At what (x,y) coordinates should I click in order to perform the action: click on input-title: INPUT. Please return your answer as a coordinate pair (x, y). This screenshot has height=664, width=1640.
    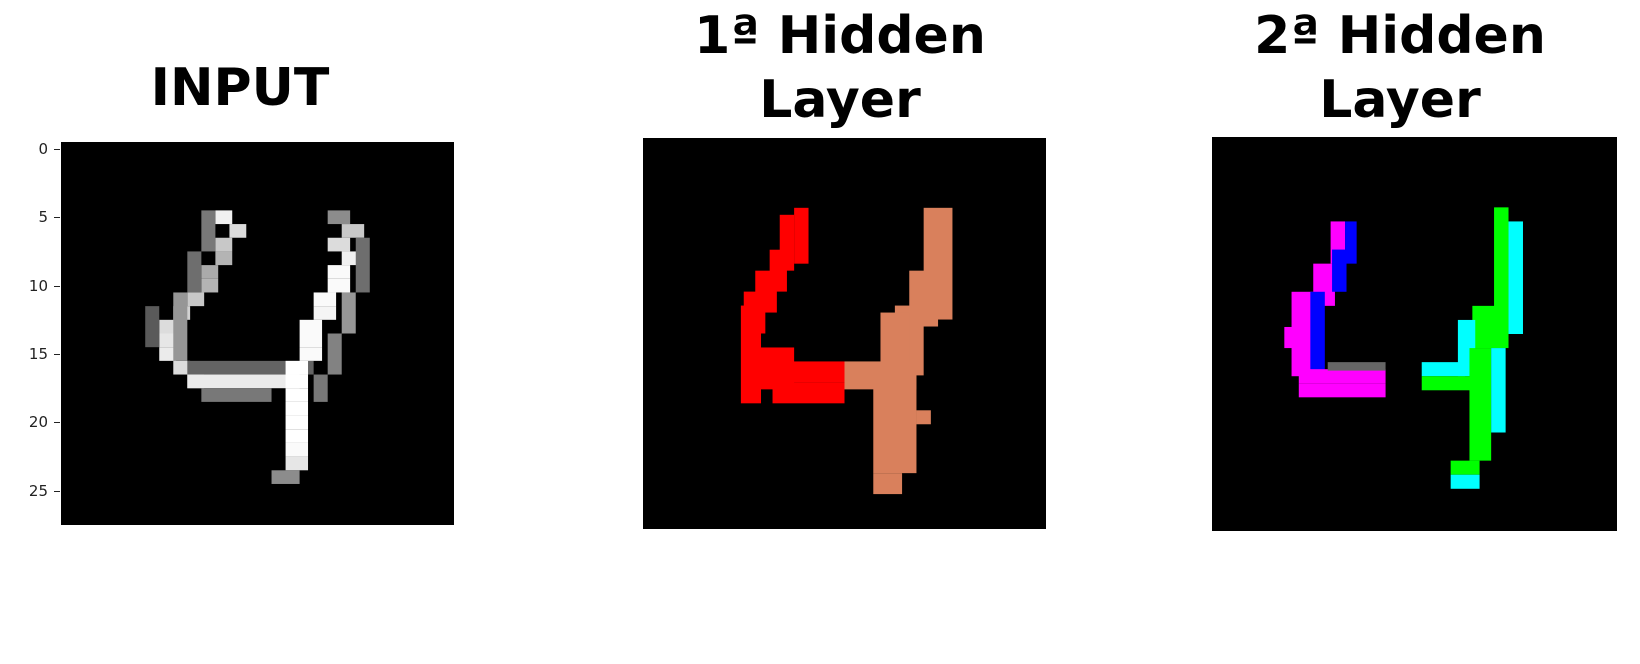
    Looking at the image, I should click on (240, 88).